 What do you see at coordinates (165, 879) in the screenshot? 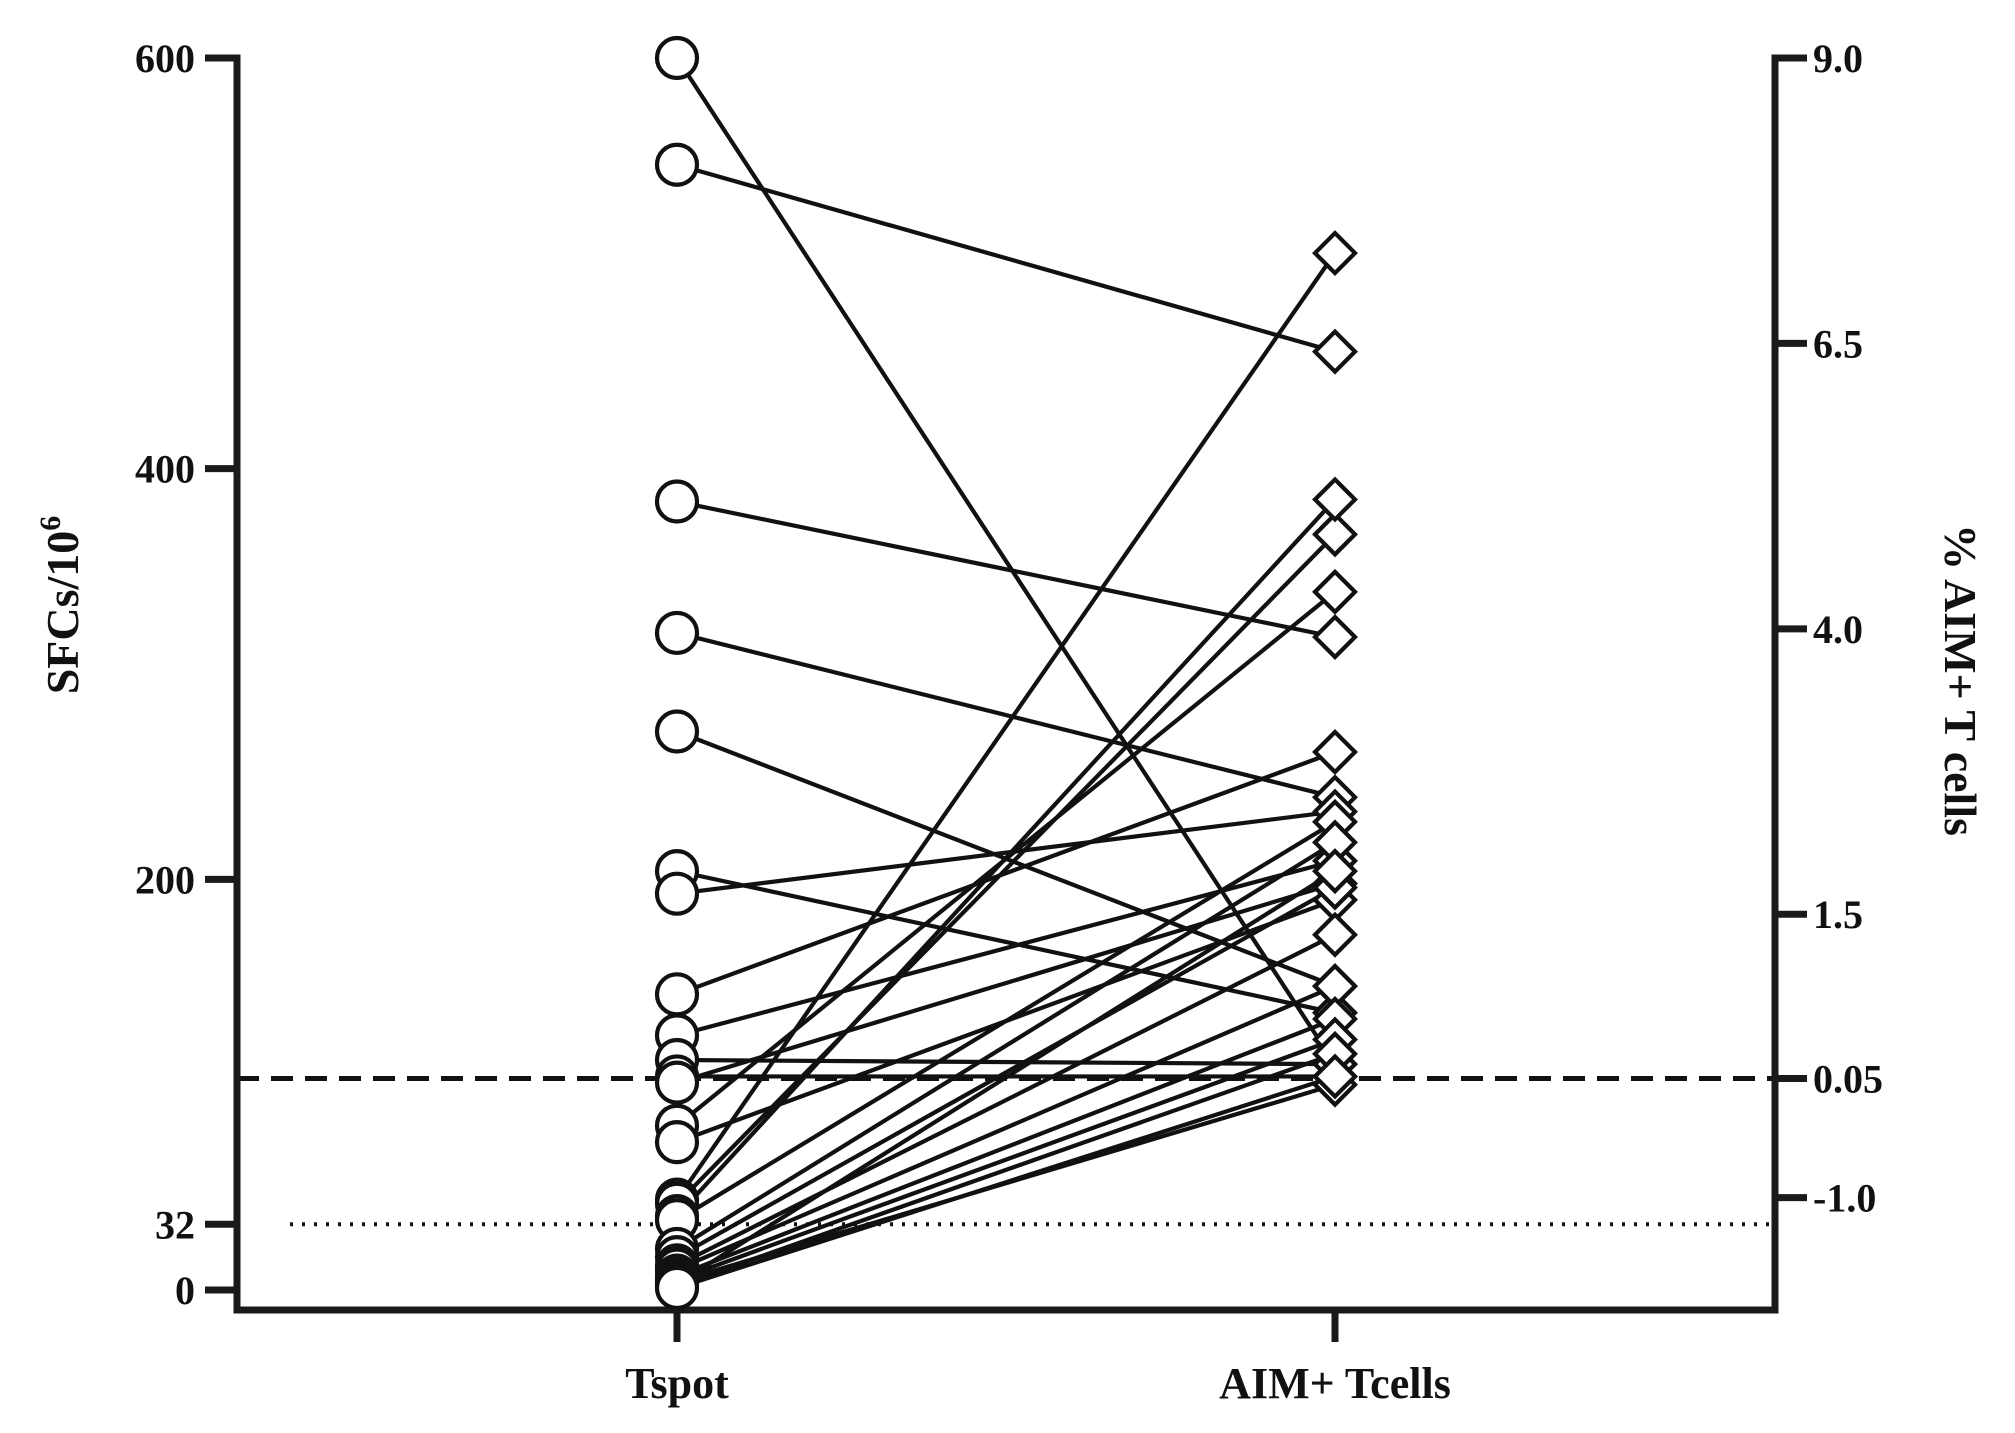
I see `y-left-tick-label: 200` at bounding box center [165, 879].